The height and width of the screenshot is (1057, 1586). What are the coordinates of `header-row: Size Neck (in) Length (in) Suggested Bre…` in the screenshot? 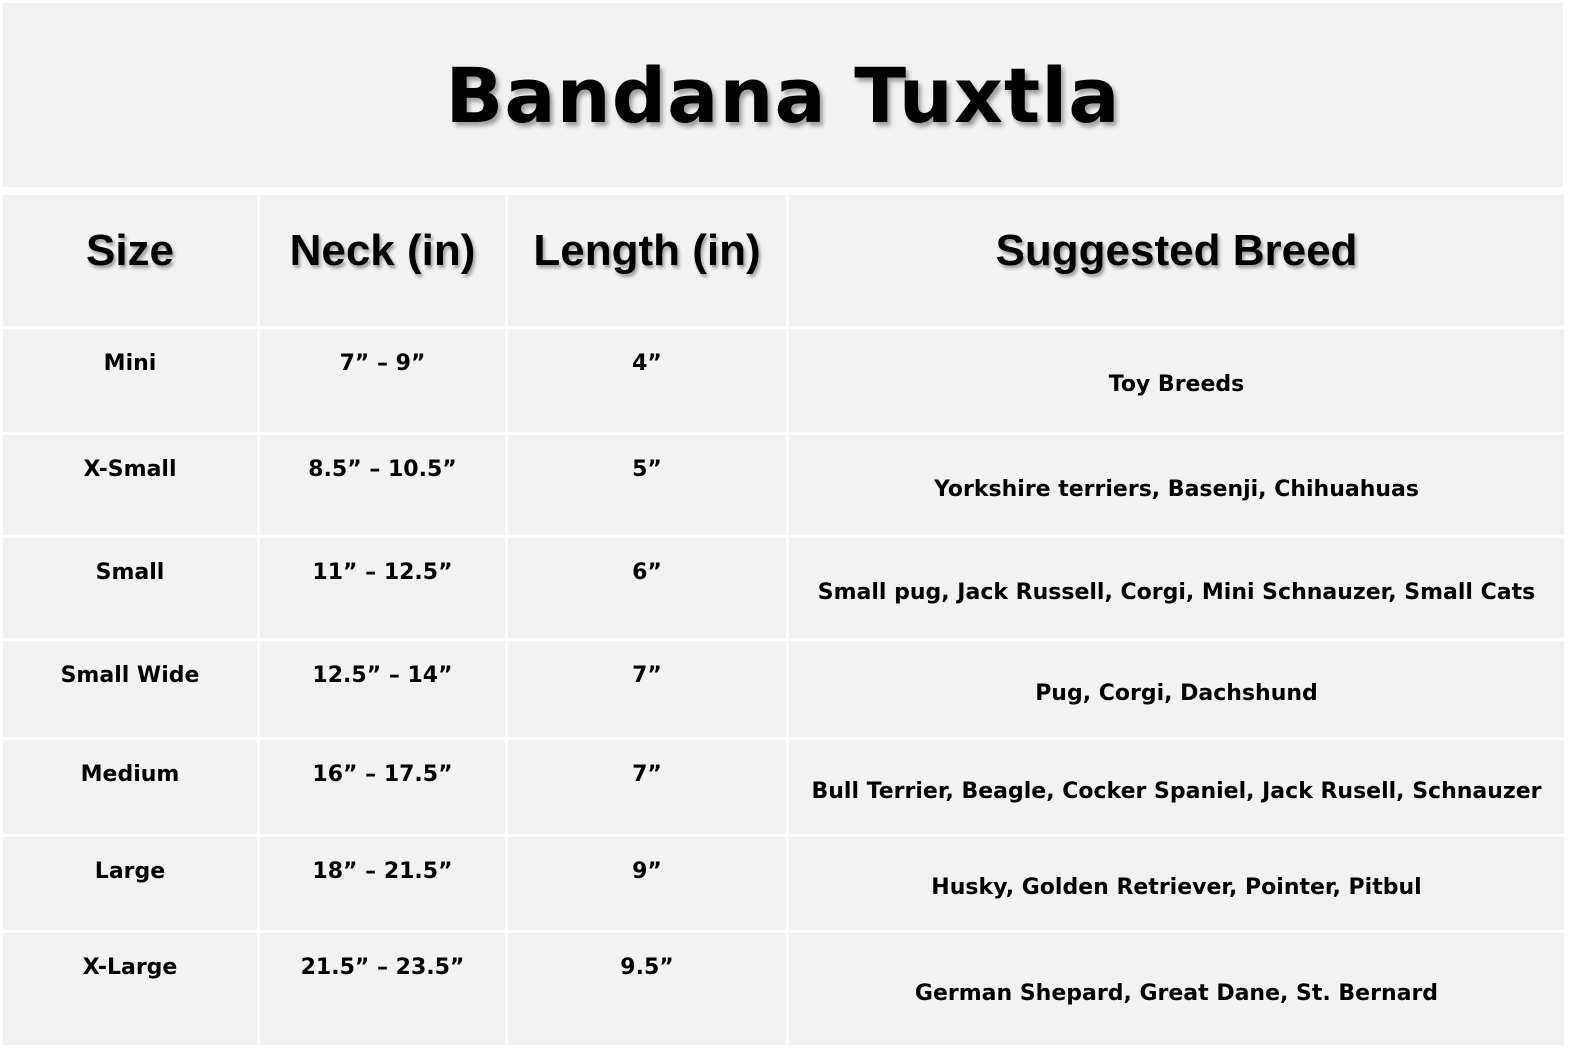 It's located at (783, 260).